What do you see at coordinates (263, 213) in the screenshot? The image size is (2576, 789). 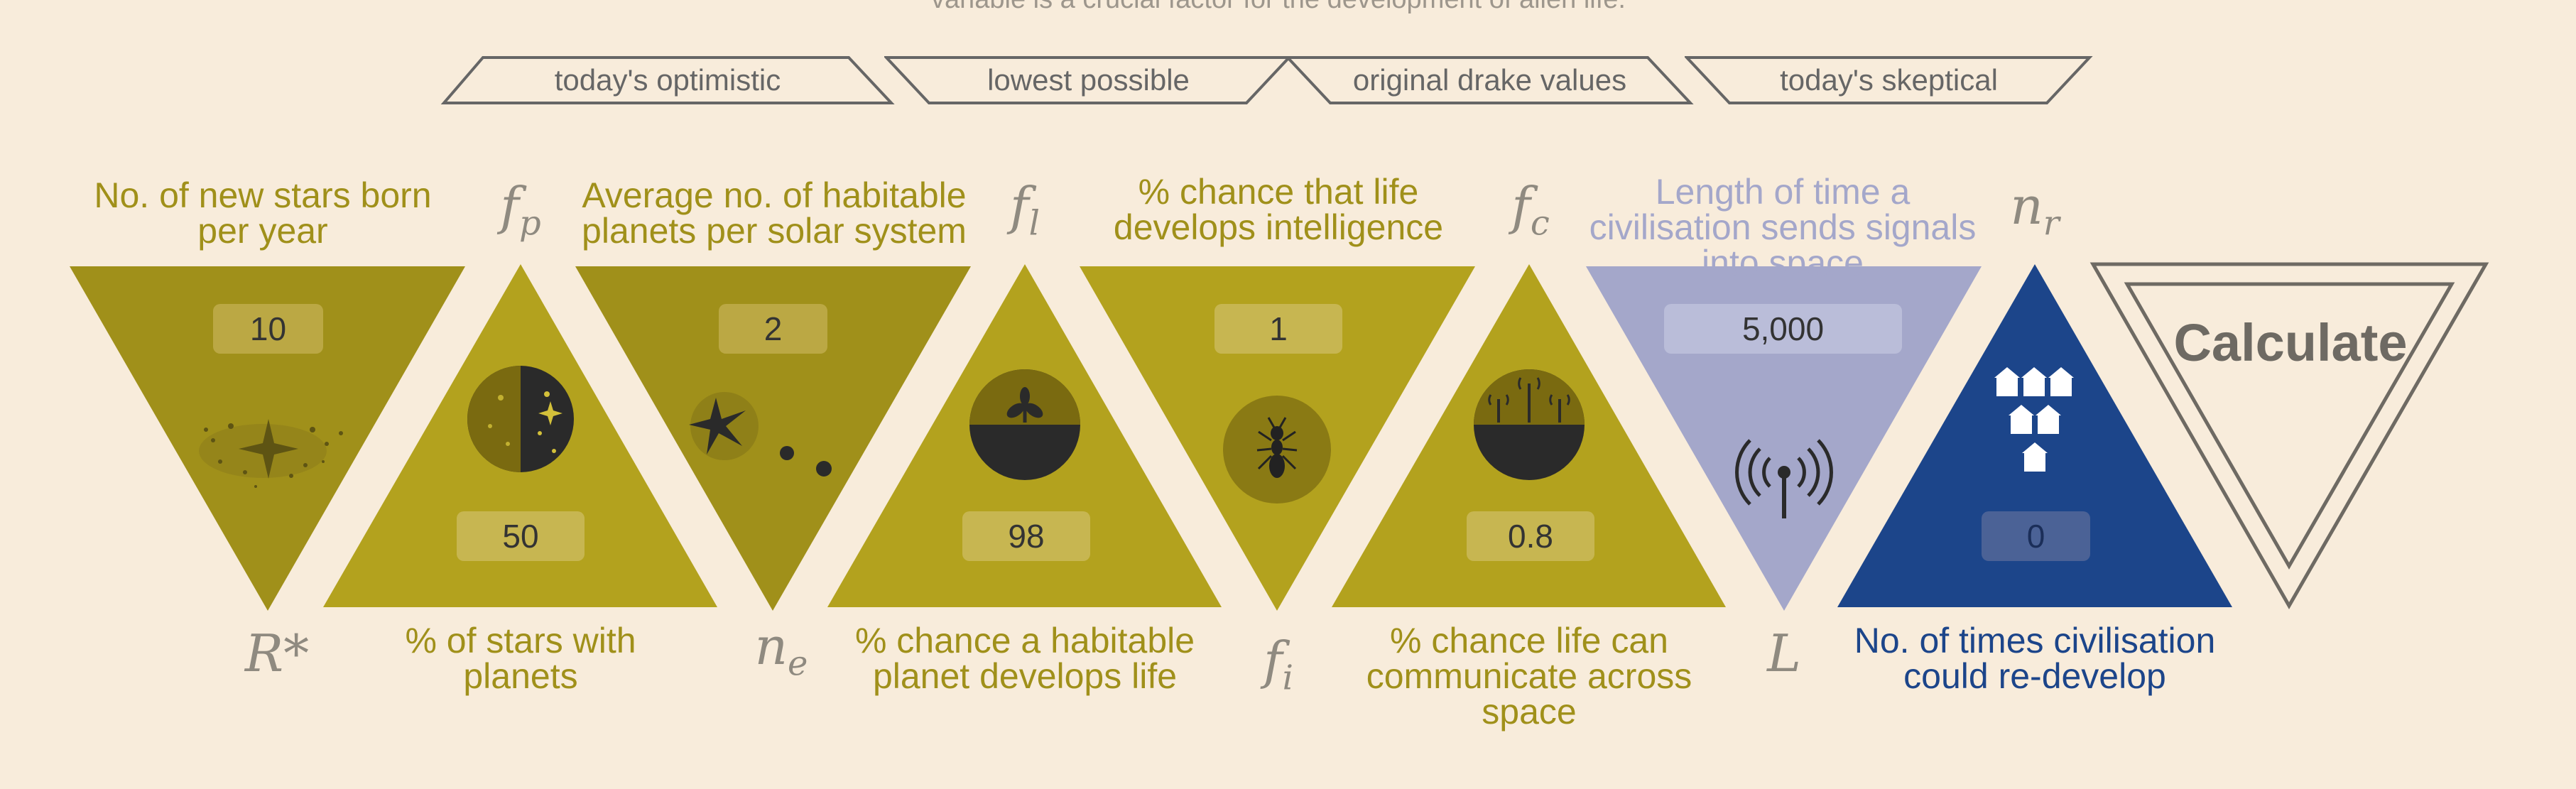 I see `label-r-star: No. of new stars born per year` at bounding box center [263, 213].